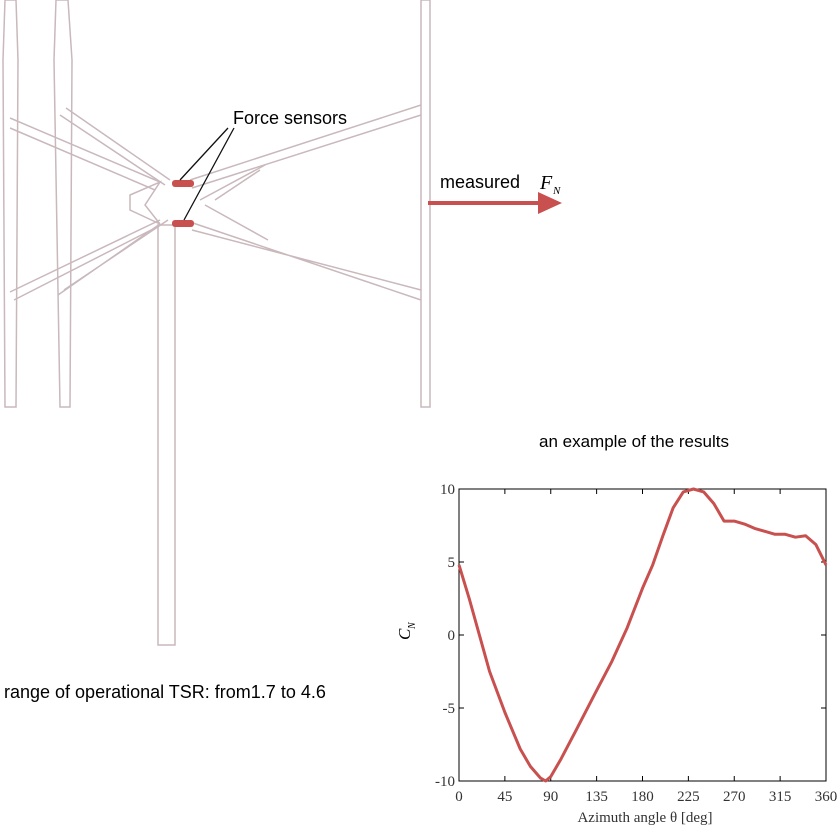 The height and width of the screenshot is (829, 840). I want to click on force-subscript: N, so click(556, 191).